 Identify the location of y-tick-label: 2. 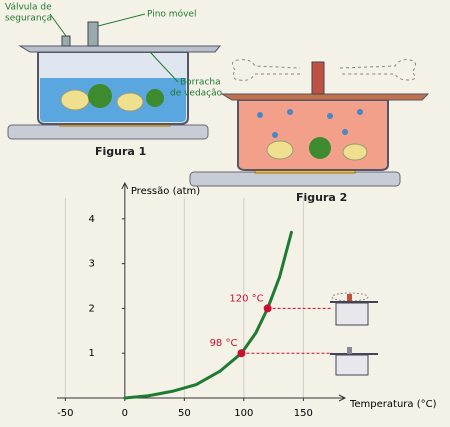
(91, 308).